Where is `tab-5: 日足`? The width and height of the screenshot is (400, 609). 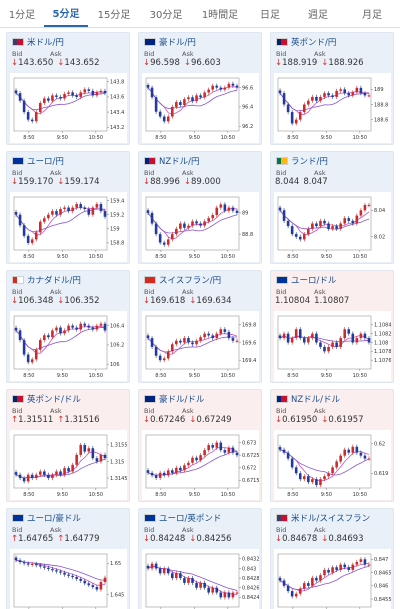
tab-5: 日足 is located at coordinates (270, 15).